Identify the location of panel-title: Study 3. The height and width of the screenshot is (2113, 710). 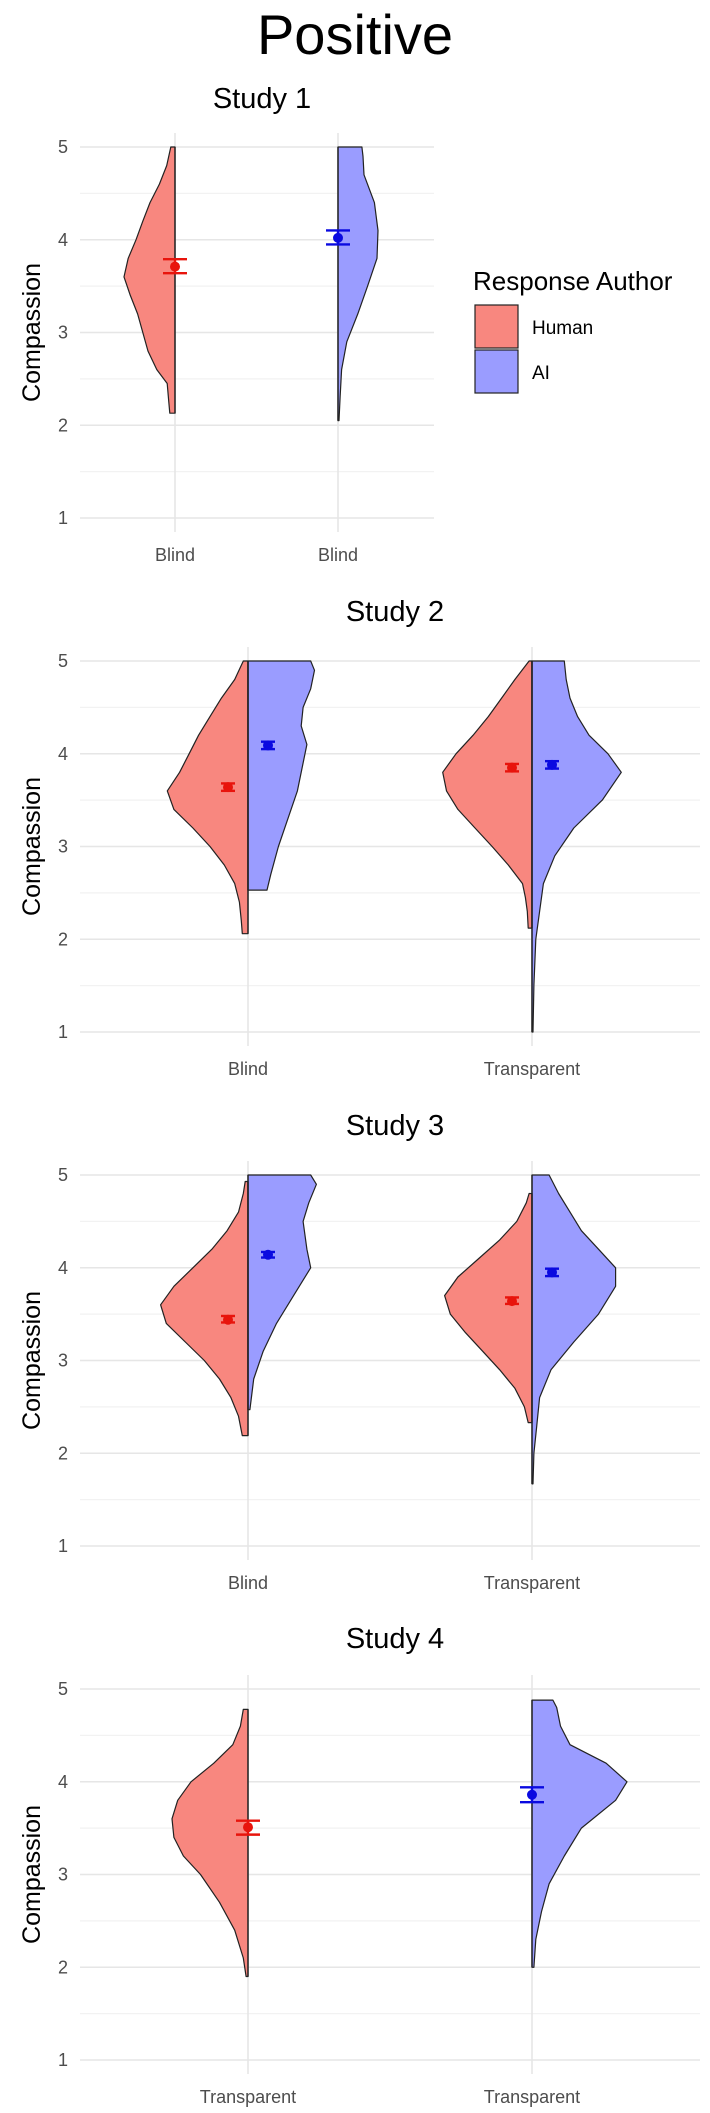
(395, 1126).